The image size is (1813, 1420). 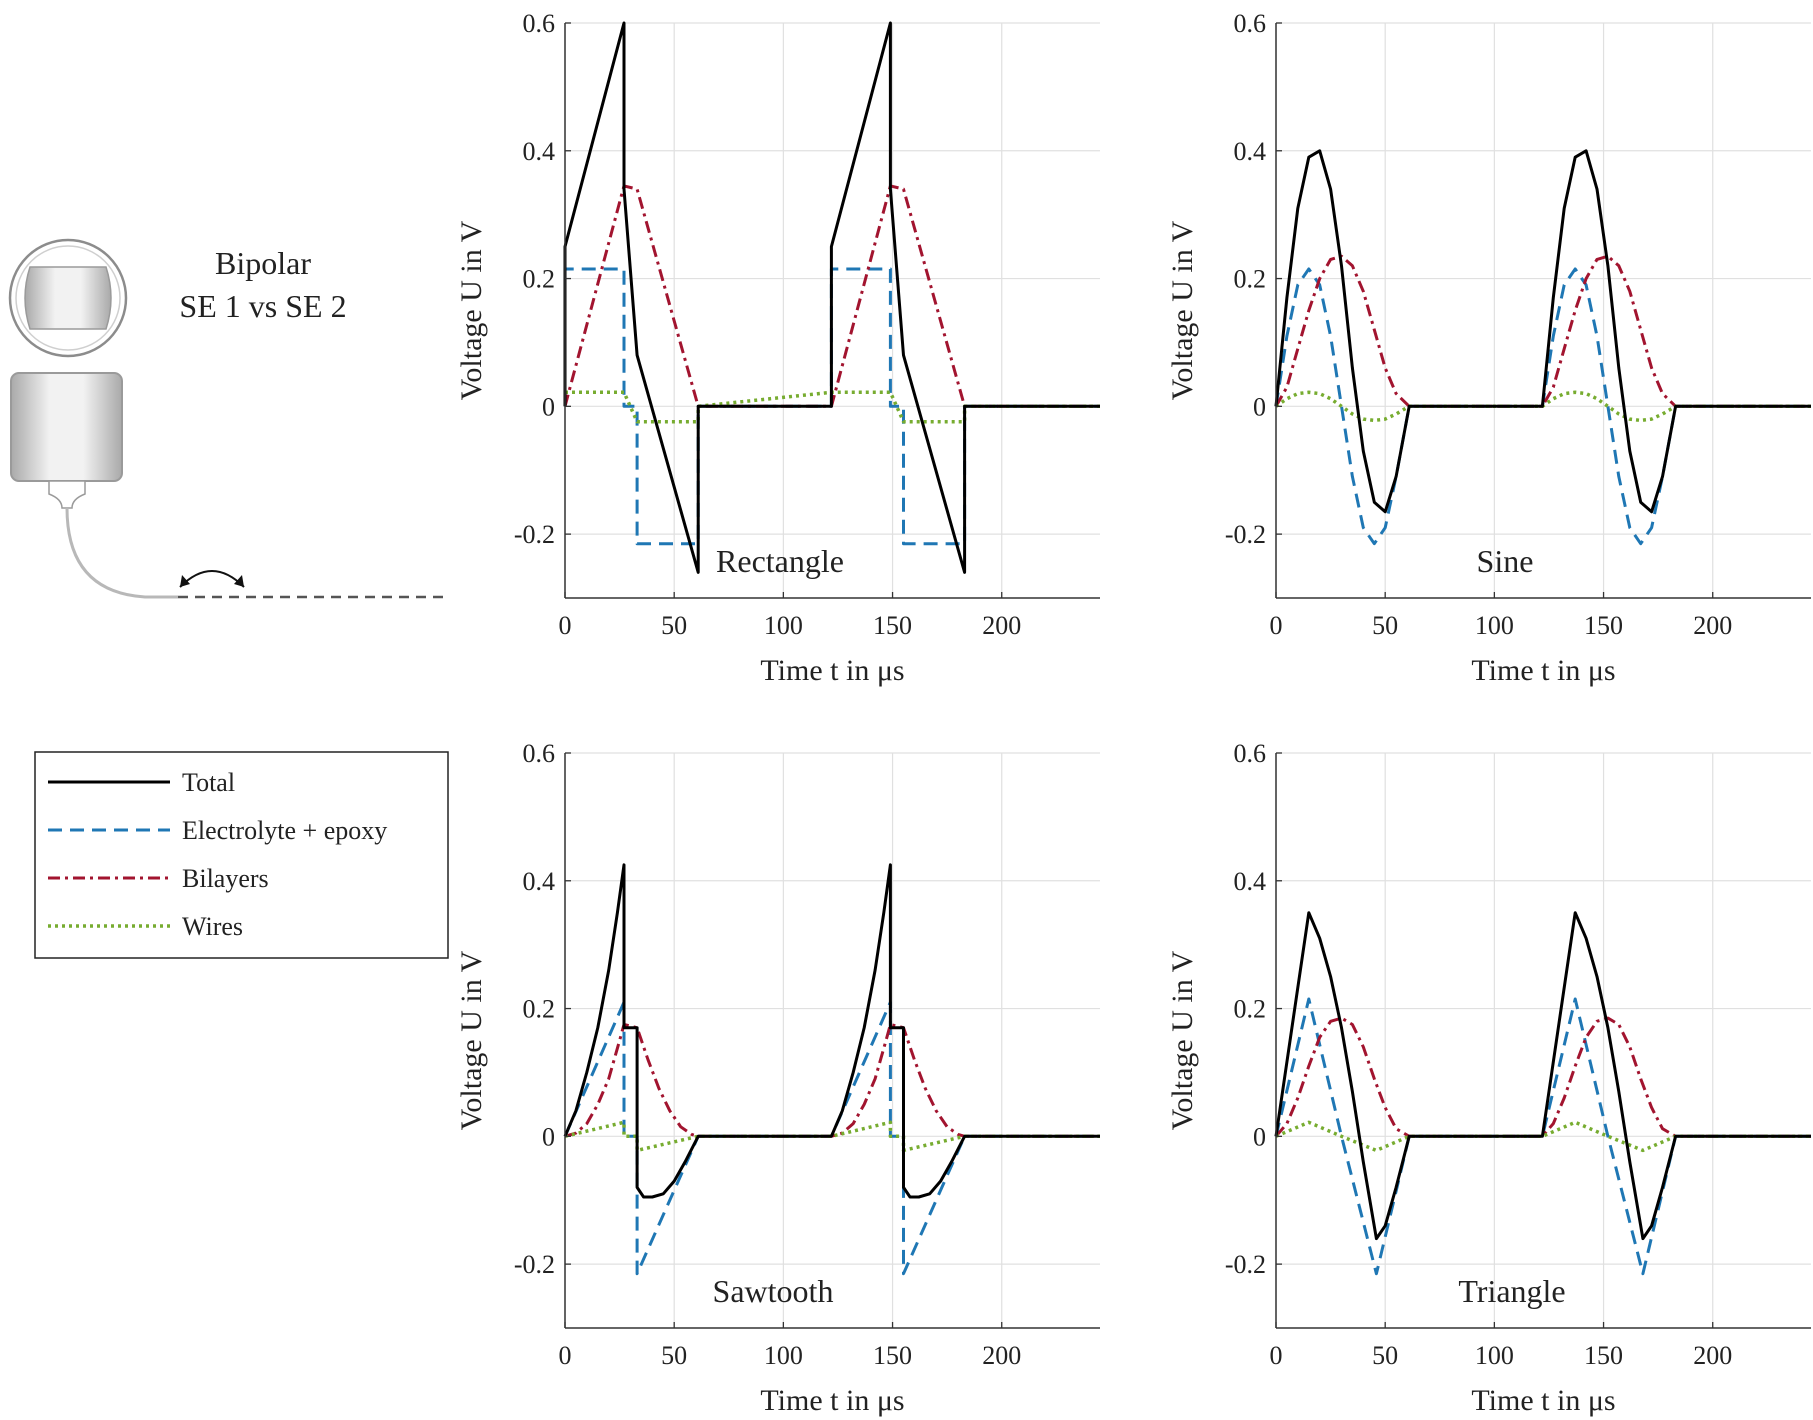 I want to click on legend-entry-wires: Wires, so click(x=145, y=926).